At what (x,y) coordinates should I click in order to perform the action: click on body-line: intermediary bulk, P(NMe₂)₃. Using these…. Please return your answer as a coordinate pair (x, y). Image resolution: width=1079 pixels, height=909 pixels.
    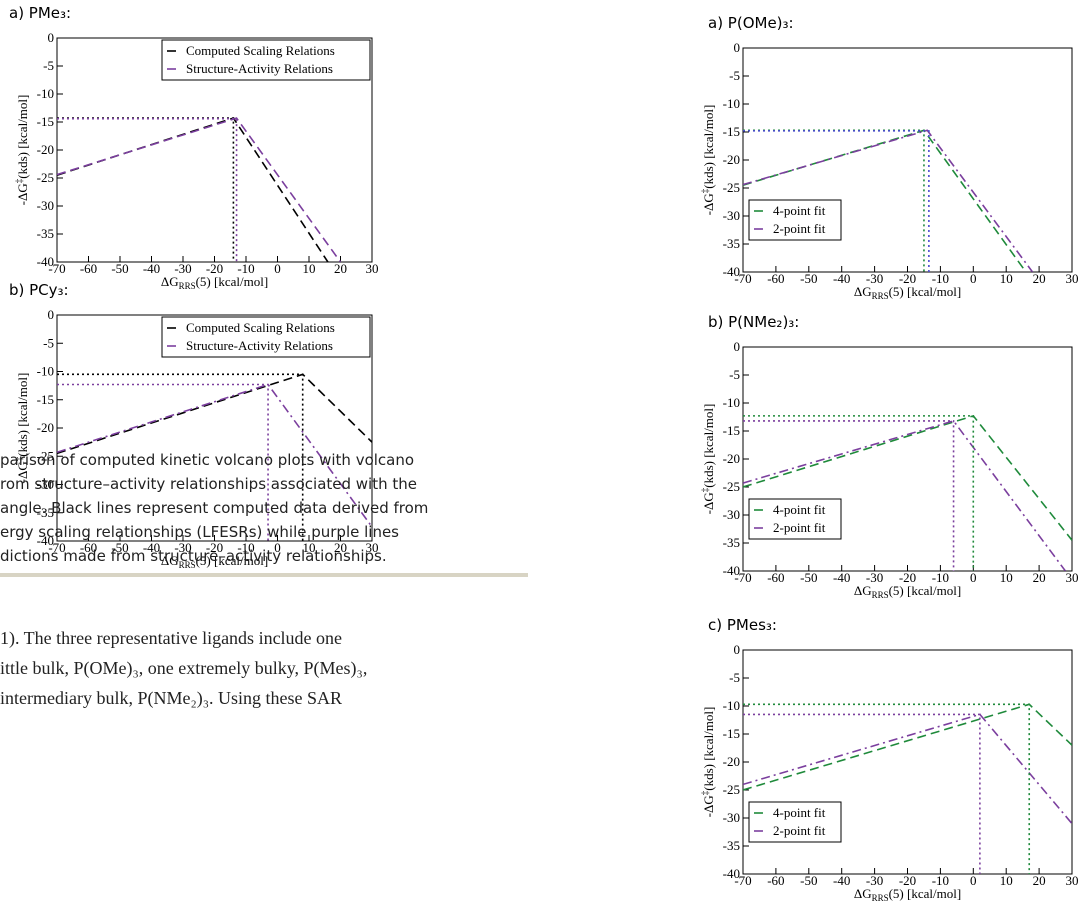
    Looking at the image, I should click on (171, 698).